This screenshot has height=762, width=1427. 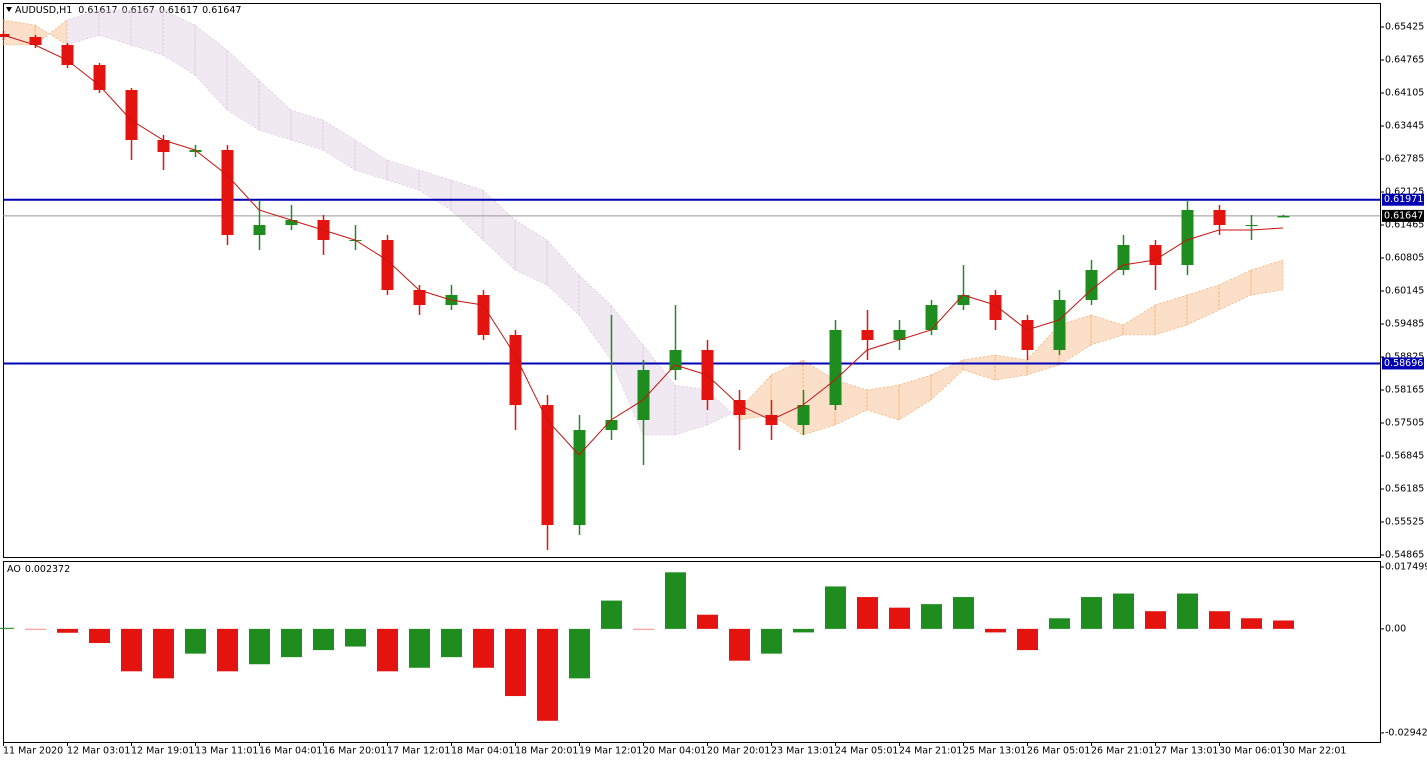 What do you see at coordinates (930, 751) in the screenshot?
I see `x-tick-label: 24 Mar 21:01` at bounding box center [930, 751].